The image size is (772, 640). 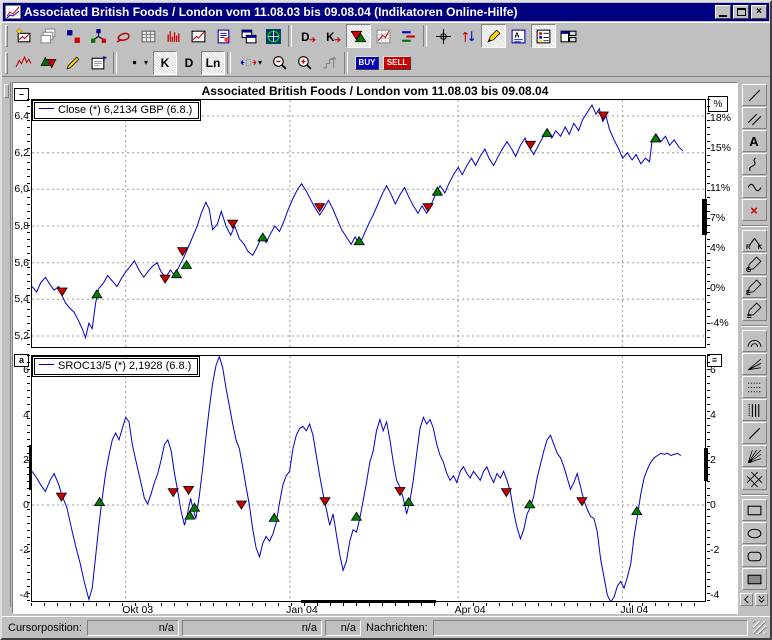 I want to click on line-chart-button, so click(x=198, y=36).